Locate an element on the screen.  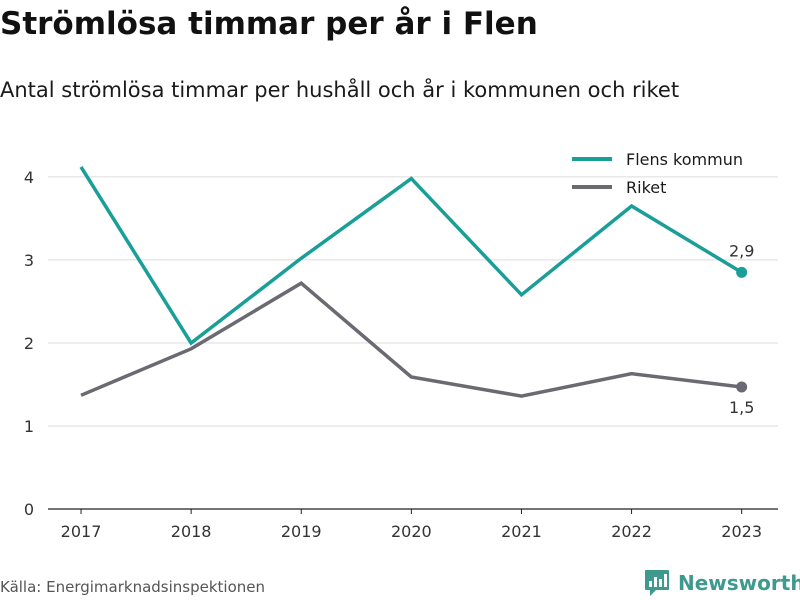
brand-logo: Newsworthy is located at coordinates (722, 583).